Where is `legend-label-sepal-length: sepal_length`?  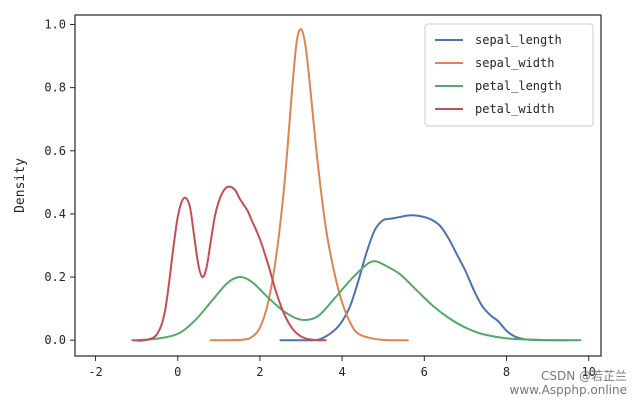 legend-label-sepal-length: sepal_length is located at coordinates (518, 40).